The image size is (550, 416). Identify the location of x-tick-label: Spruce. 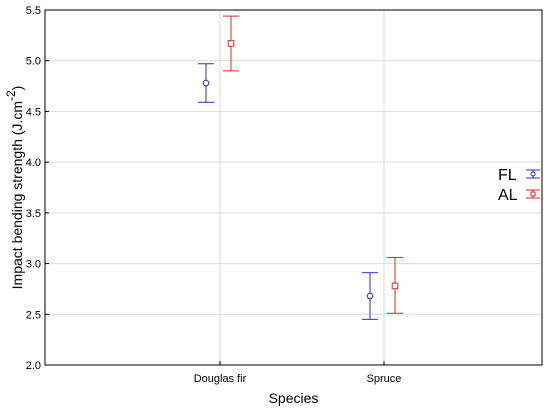
(384, 379).